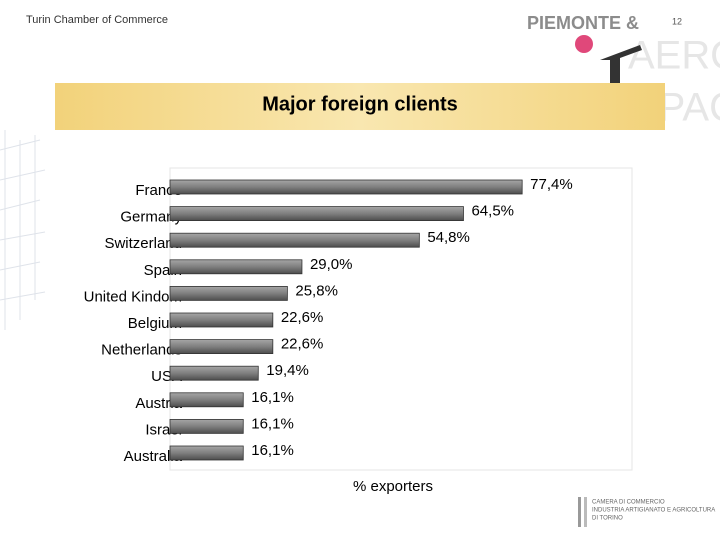 The width and height of the screenshot is (720, 540). I want to click on value-label: 25,8%, so click(316, 290).